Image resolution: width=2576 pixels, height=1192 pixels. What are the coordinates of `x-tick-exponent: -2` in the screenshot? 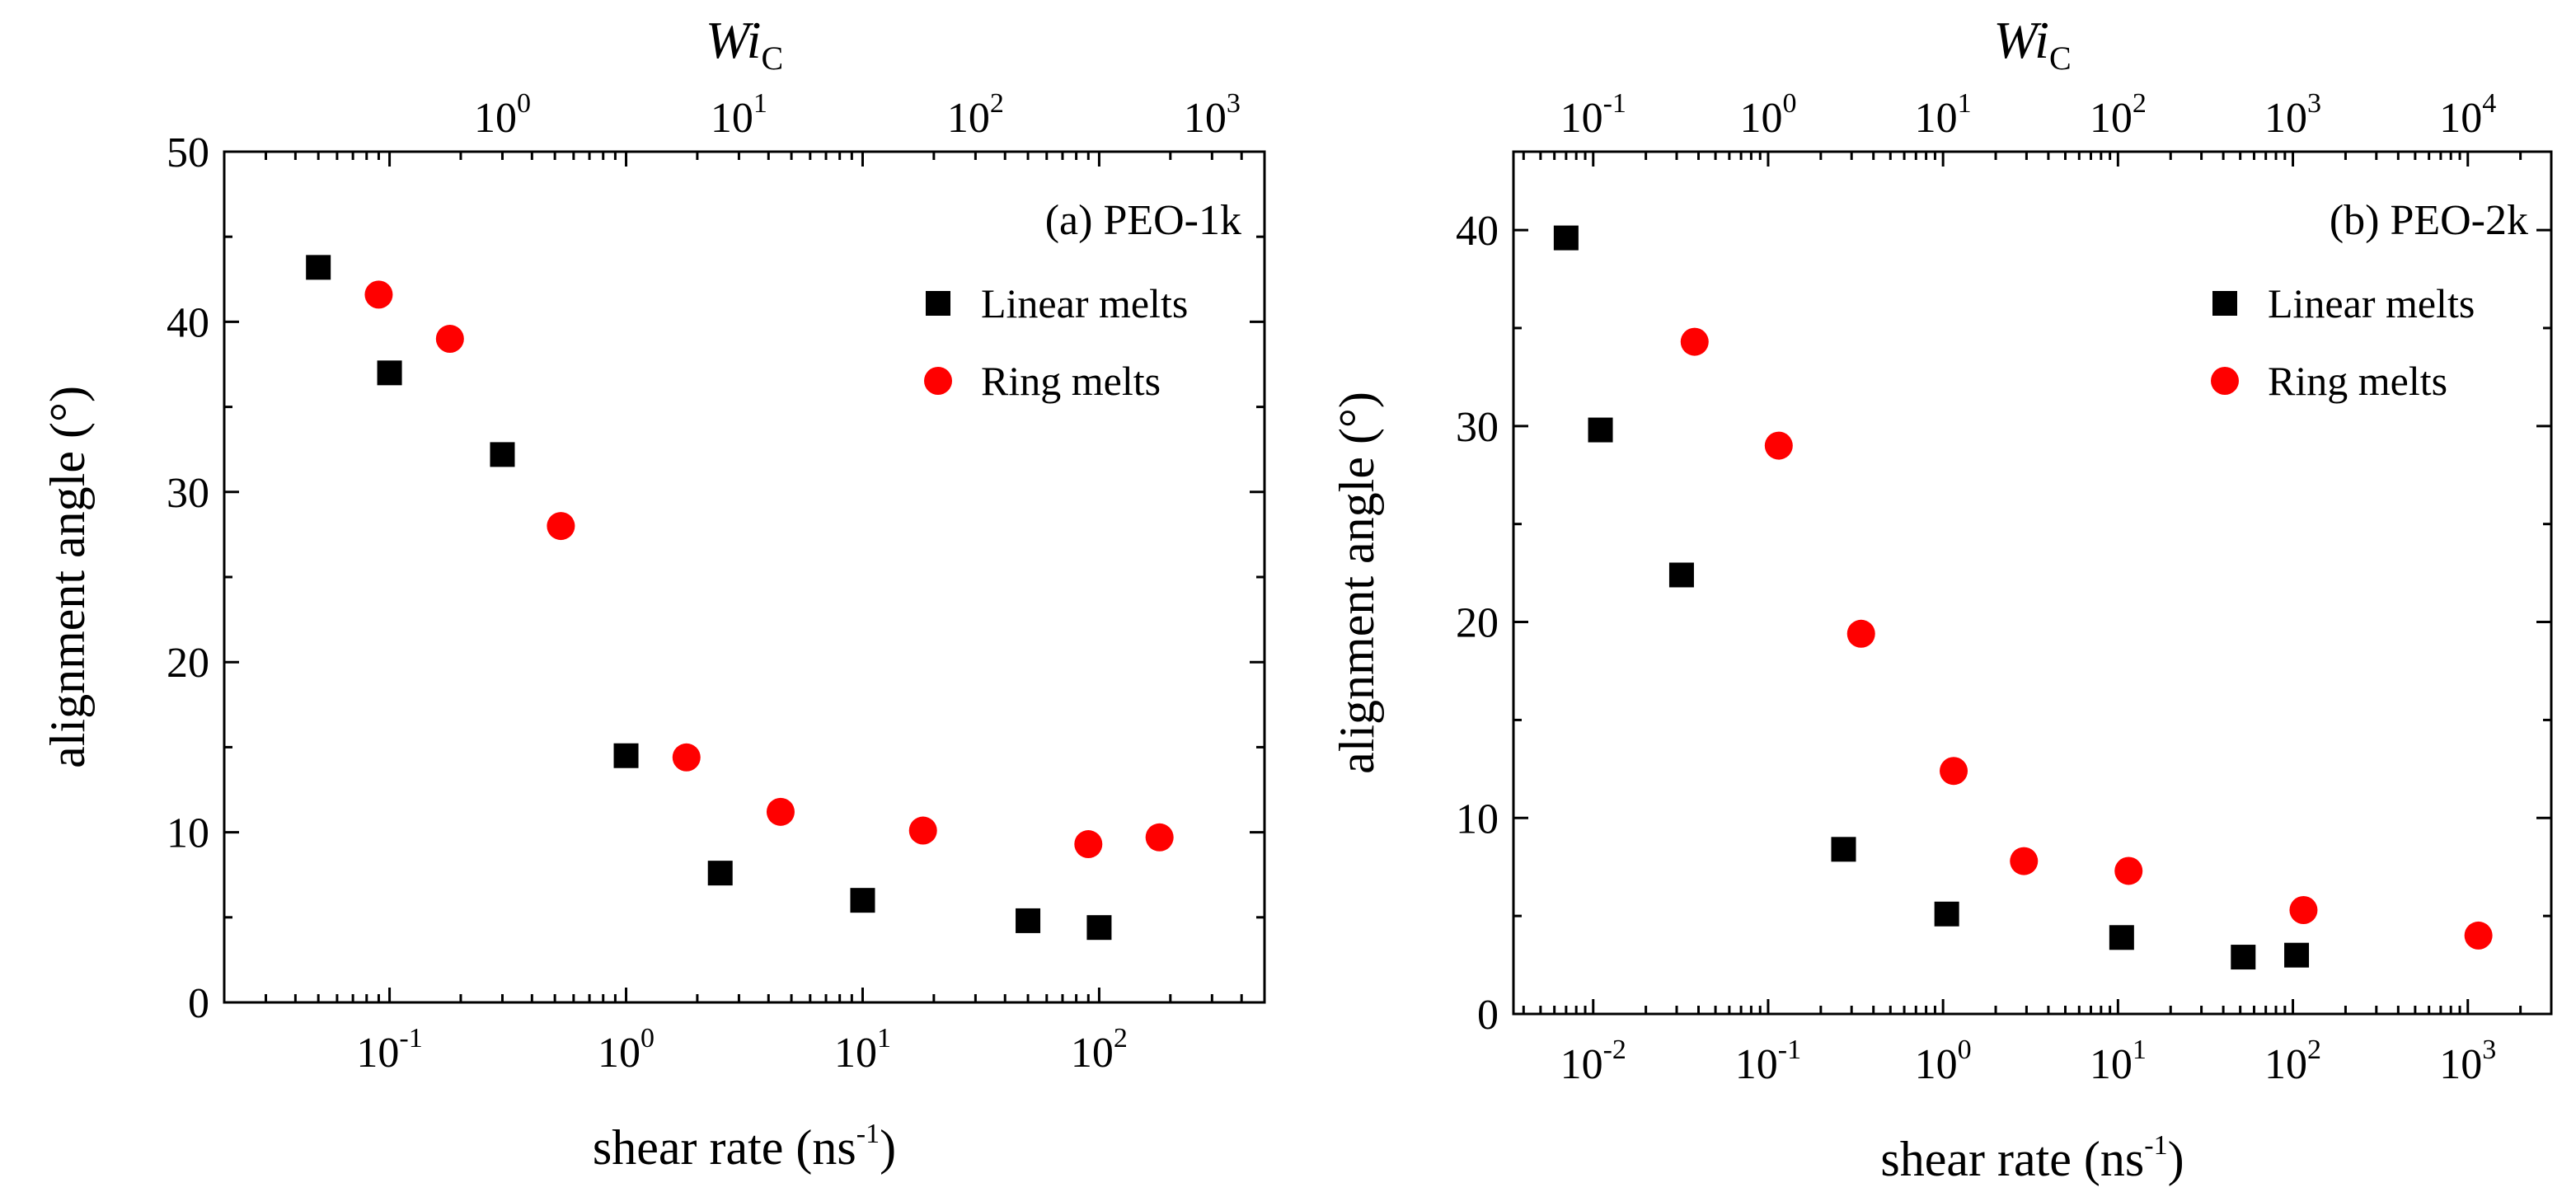 It's located at (1614, 1050).